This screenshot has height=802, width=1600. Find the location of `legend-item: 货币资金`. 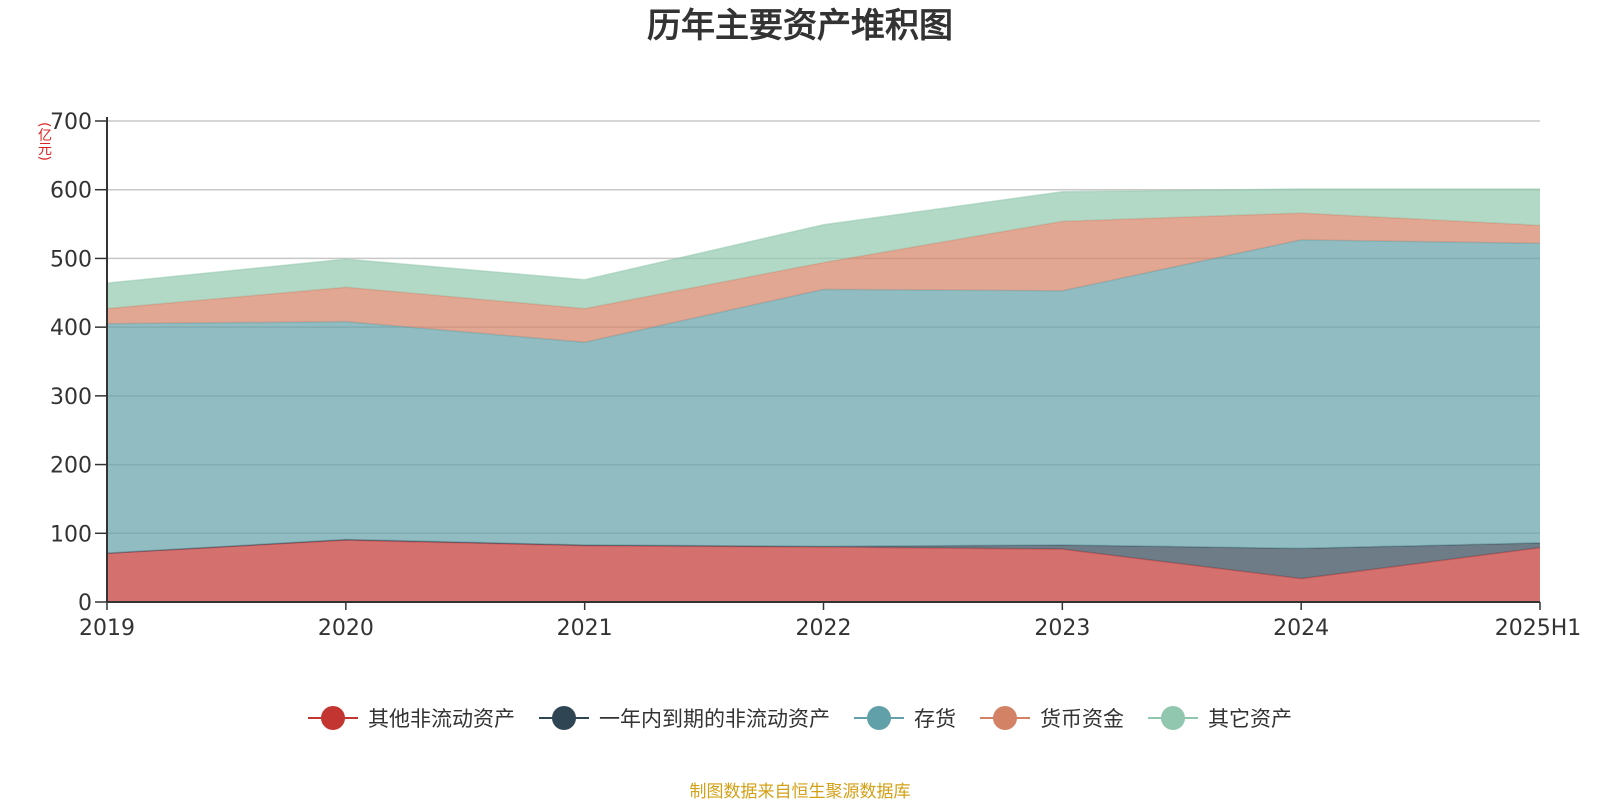

legend-item: 货币资金 is located at coordinates (1052, 718).